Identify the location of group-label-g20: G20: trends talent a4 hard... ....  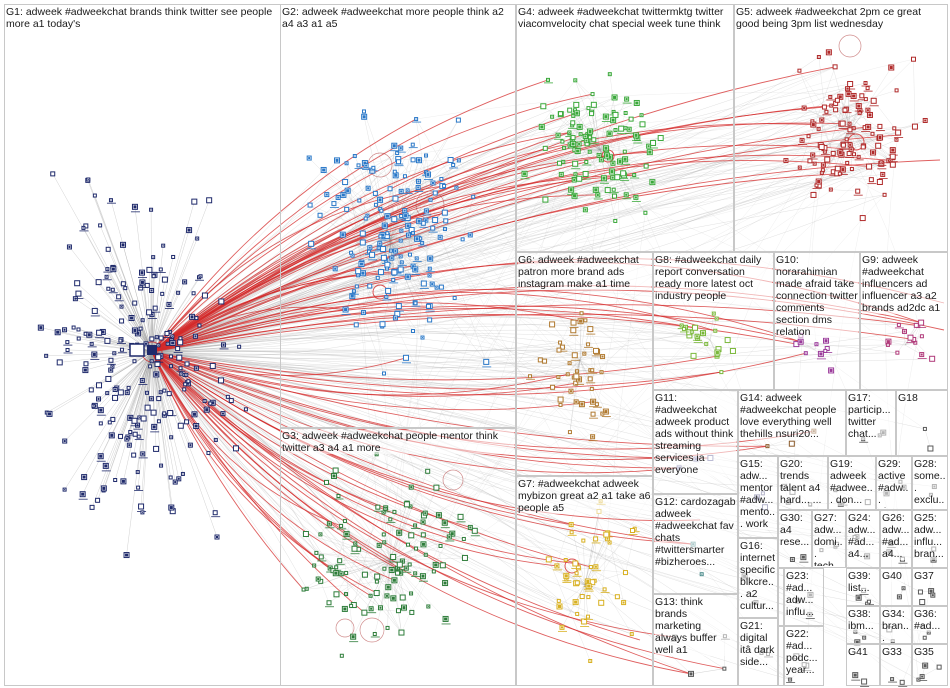
(803, 482).